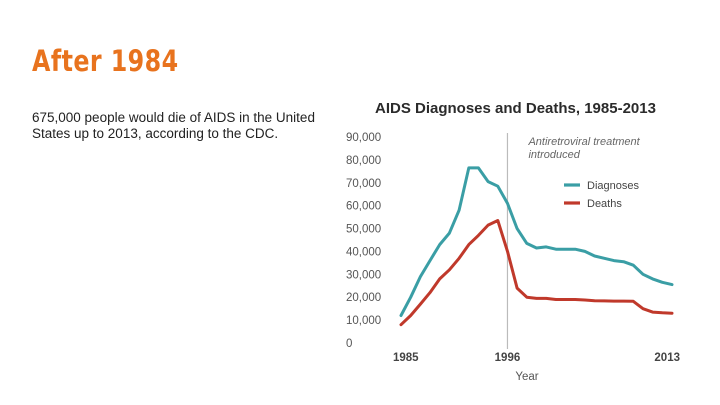  I want to click on y-tick-label: 60,000, so click(363, 207).